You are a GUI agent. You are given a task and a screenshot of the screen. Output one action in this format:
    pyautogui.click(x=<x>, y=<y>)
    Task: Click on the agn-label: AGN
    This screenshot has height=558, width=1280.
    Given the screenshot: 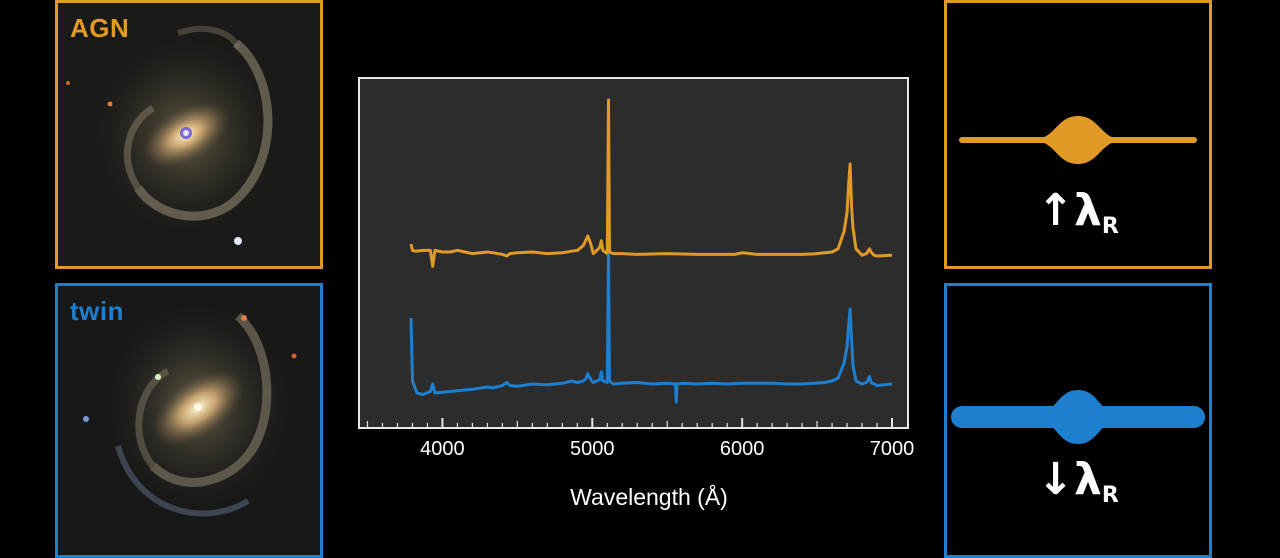 What is the action you would take?
    pyautogui.click(x=100, y=28)
    